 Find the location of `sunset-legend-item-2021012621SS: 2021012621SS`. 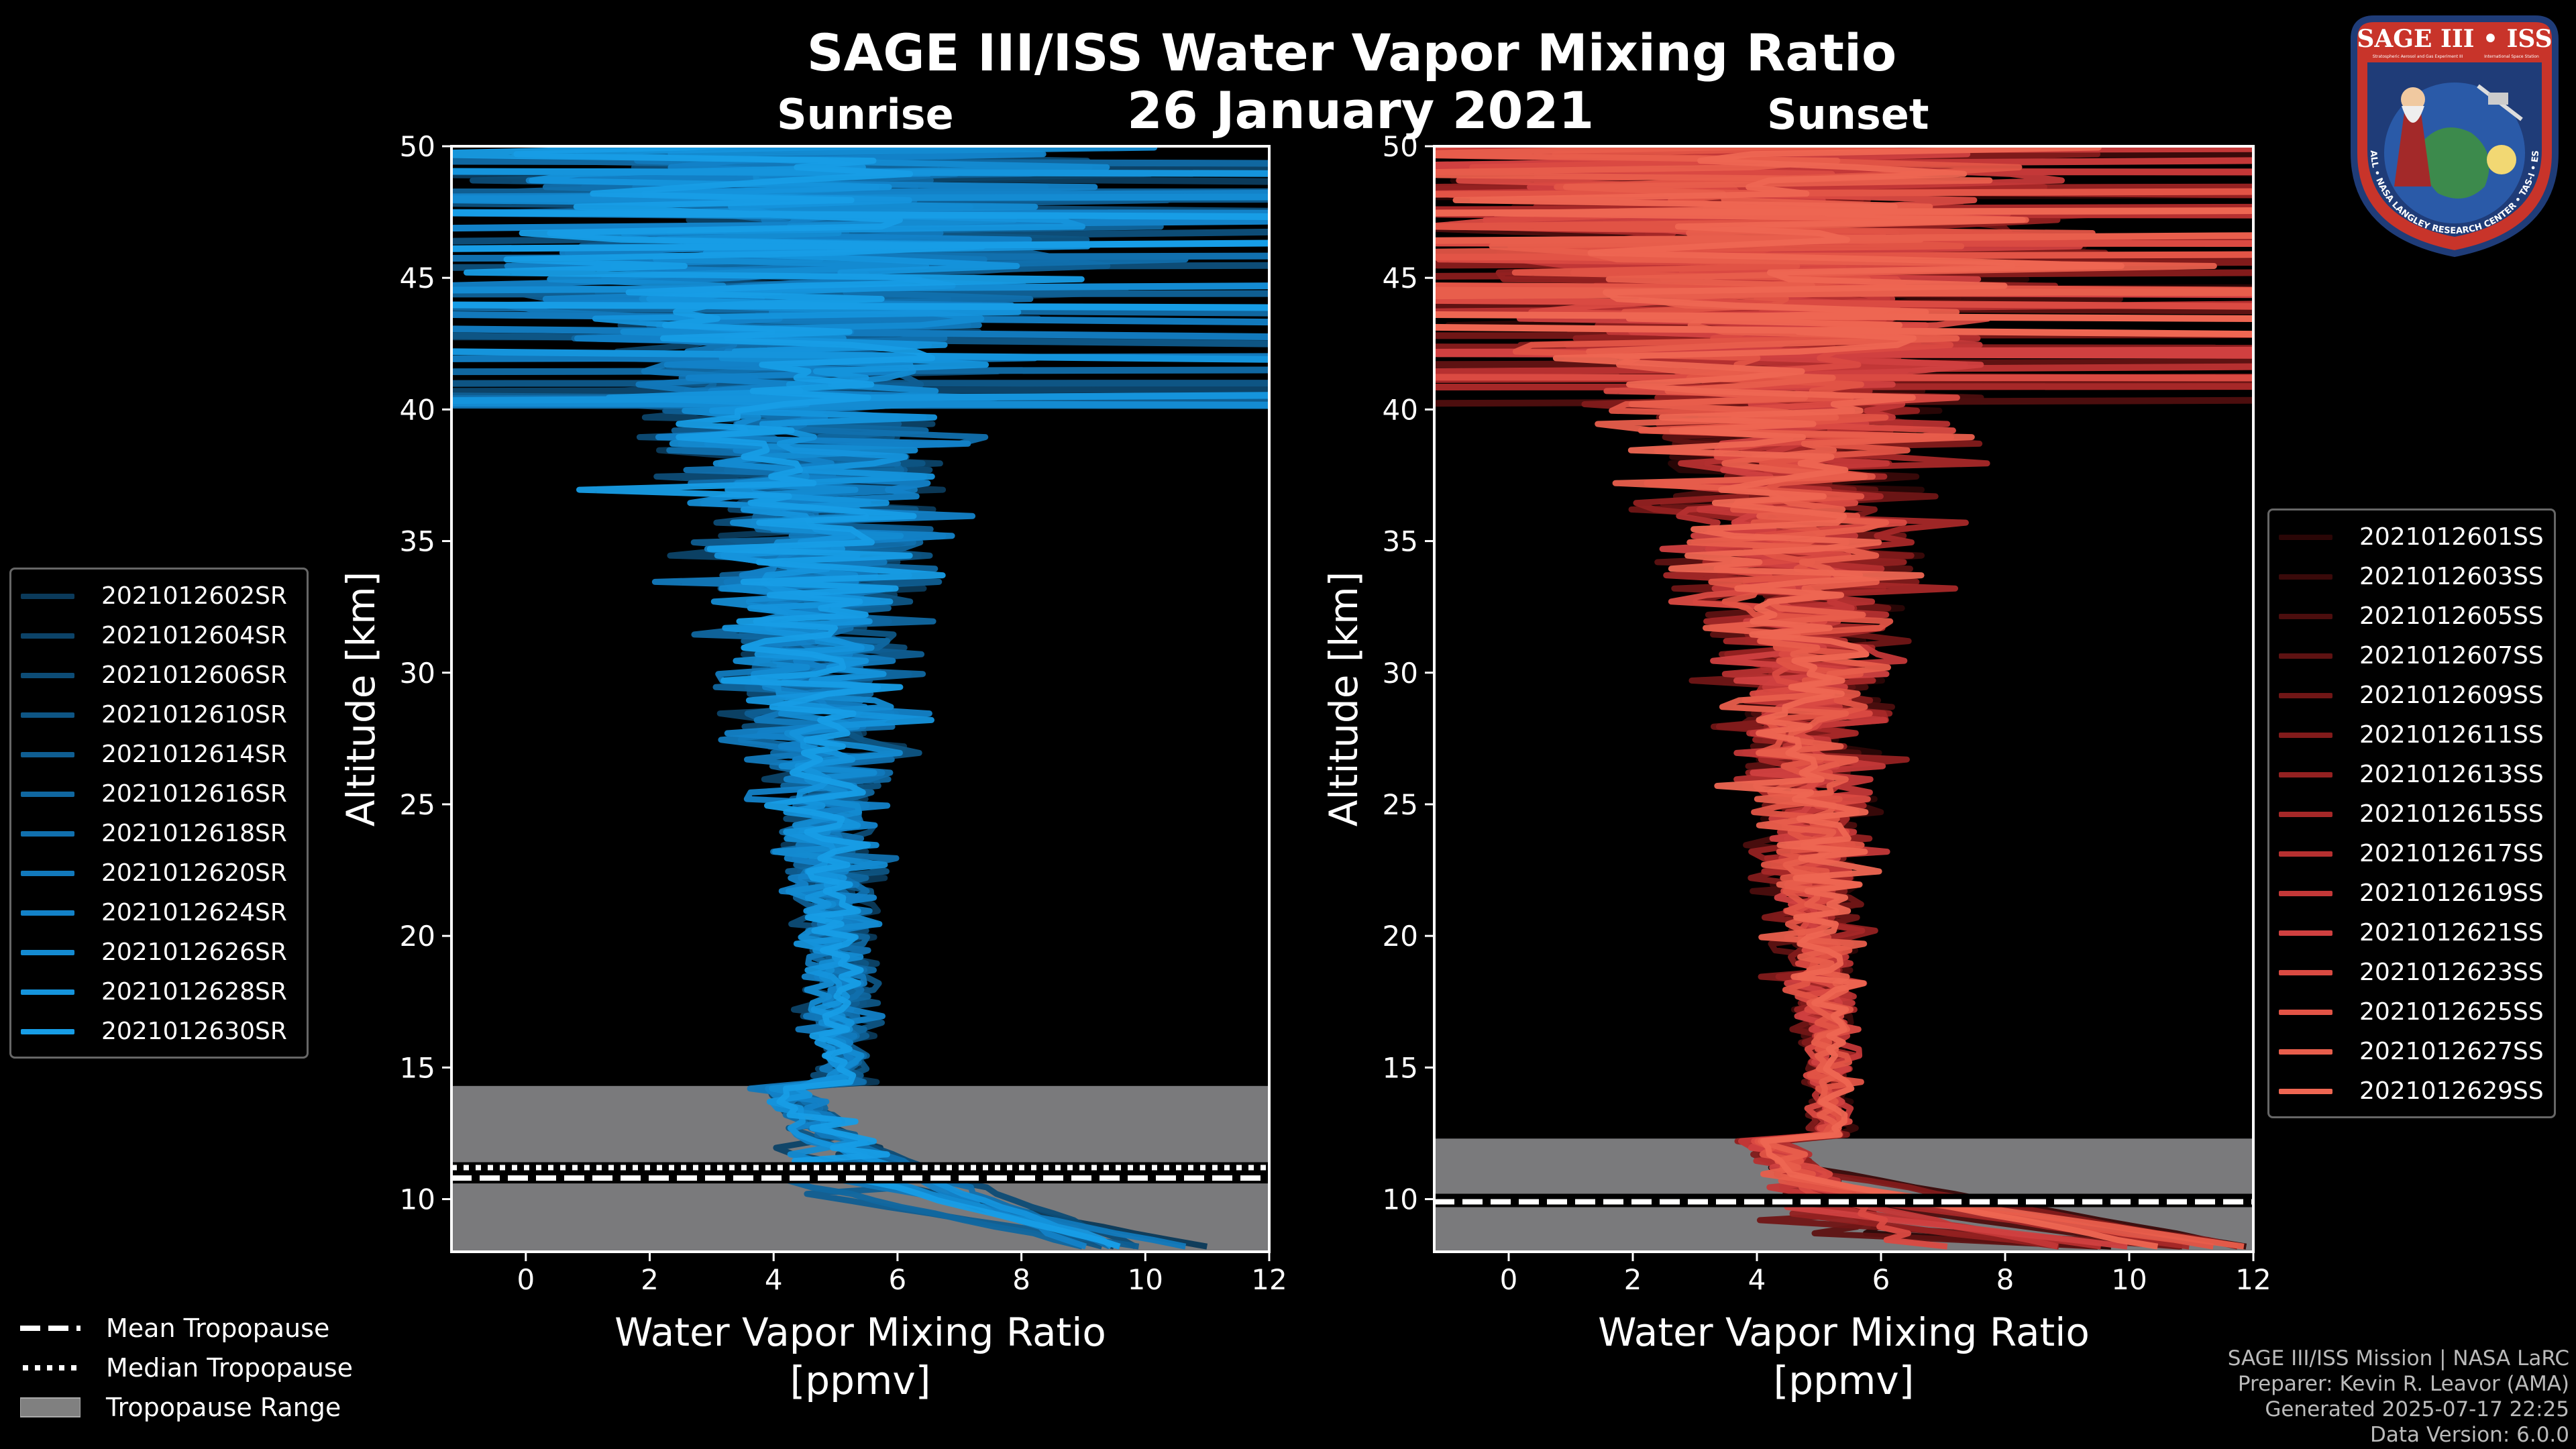

sunset-legend-item-2021012621SS: 2021012621SS is located at coordinates (2411, 933).